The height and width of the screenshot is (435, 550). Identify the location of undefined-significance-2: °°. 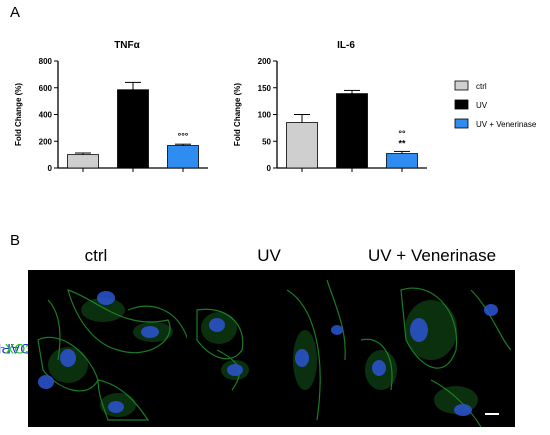
(402, 133).